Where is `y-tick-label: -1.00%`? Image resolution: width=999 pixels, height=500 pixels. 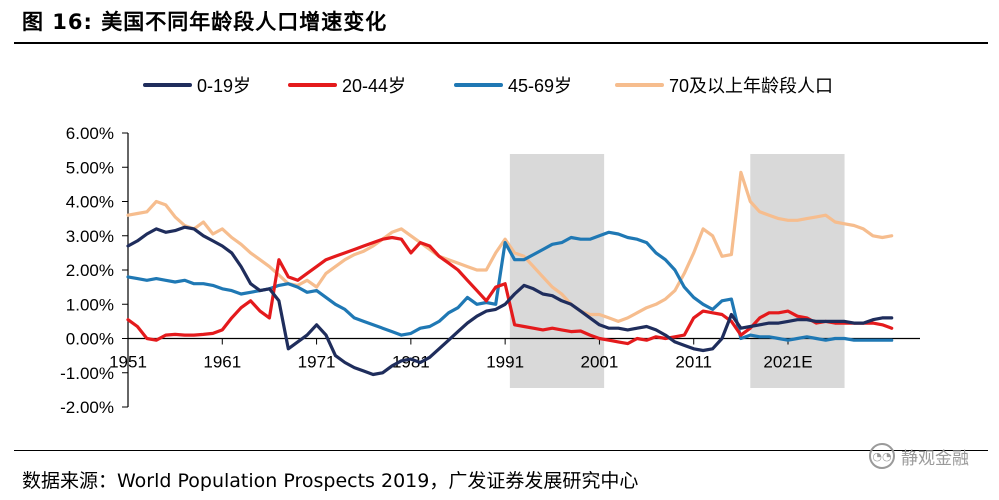 y-tick-label: -1.00% is located at coordinates (87, 373).